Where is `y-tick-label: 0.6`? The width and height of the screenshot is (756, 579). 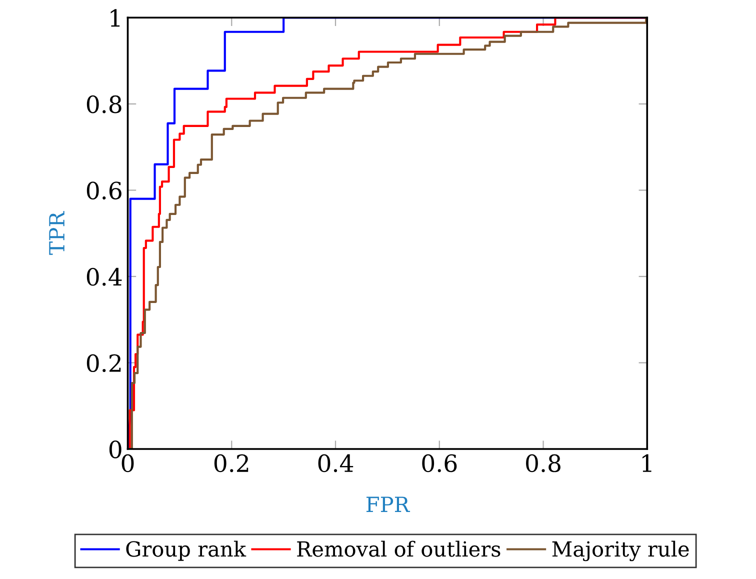
y-tick-label: 0.6 is located at coordinates (104, 191).